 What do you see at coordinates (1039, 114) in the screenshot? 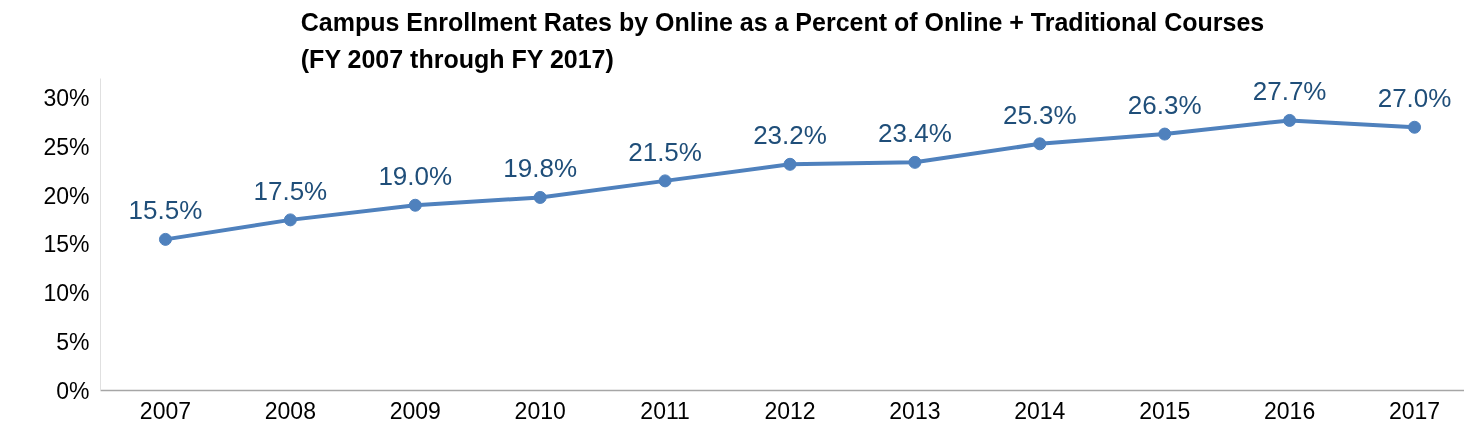
I see `data-label: 25.3%` at bounding box center [1039, 114].